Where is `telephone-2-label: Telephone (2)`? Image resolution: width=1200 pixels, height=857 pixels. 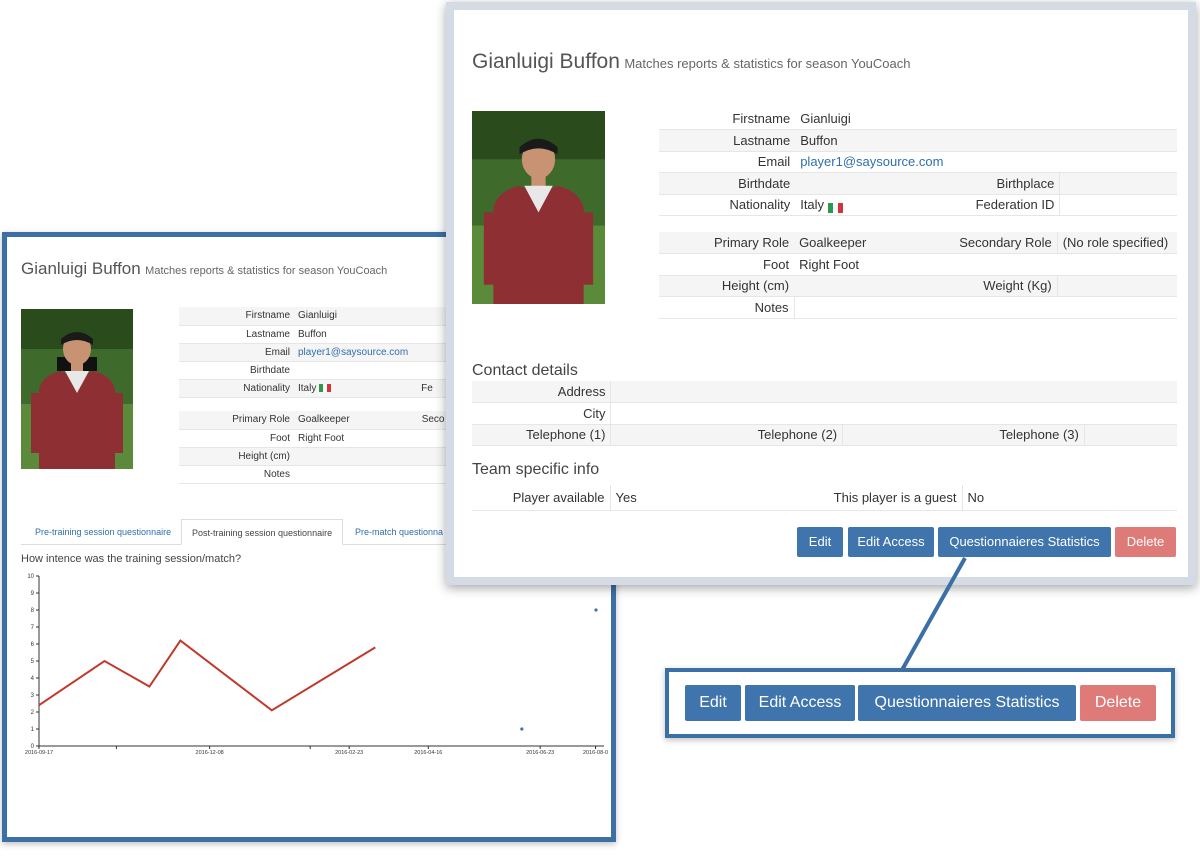
telephone-2-label: Telephone (2) is located at coordinates (772, 435).